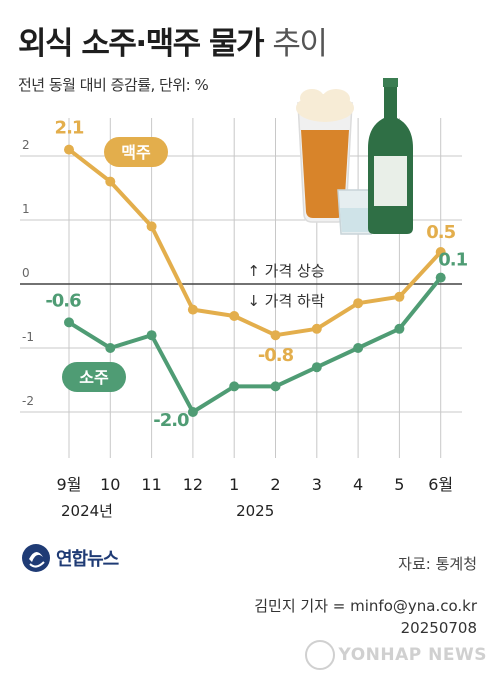  What do you see at coordinates (399, 484) in the screenshot?
I see `x-tick-label: 5` at bounding box center [399, 484].